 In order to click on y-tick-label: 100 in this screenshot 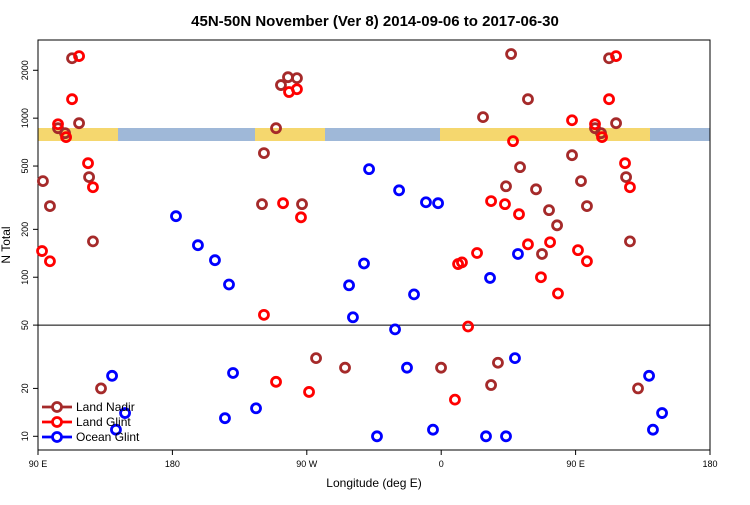, I will do `click(25, 277)`.